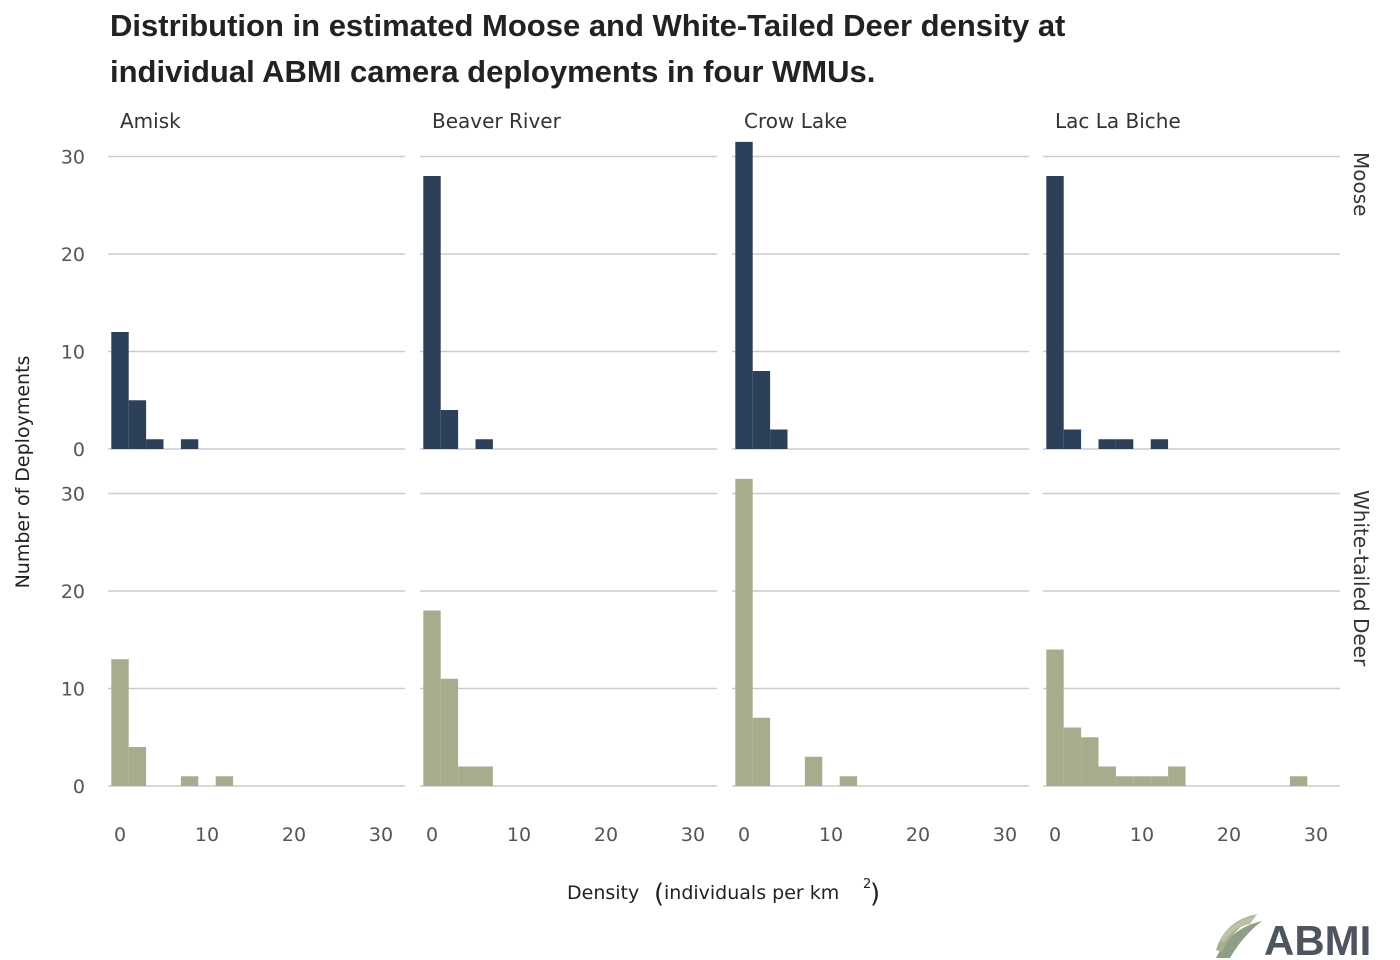 This screenshot has width=1400, height=960. I want to click on x-tick-label-crow-lake-0: 0, so click(744, 835).